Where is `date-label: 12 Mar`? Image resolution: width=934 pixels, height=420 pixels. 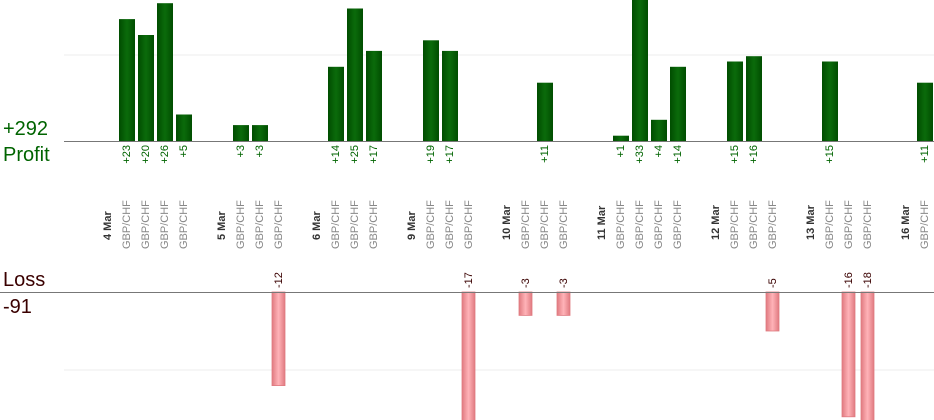
date-label: 12 Mar is located at coordinates (716, 222).